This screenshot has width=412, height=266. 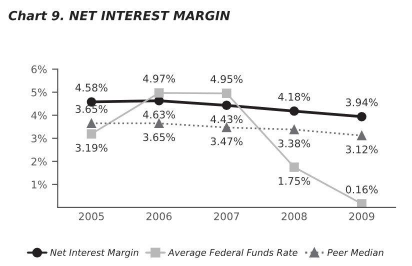 I want to click on legend-label: Average Federal Funds Rate, so click(x=233, y=253).